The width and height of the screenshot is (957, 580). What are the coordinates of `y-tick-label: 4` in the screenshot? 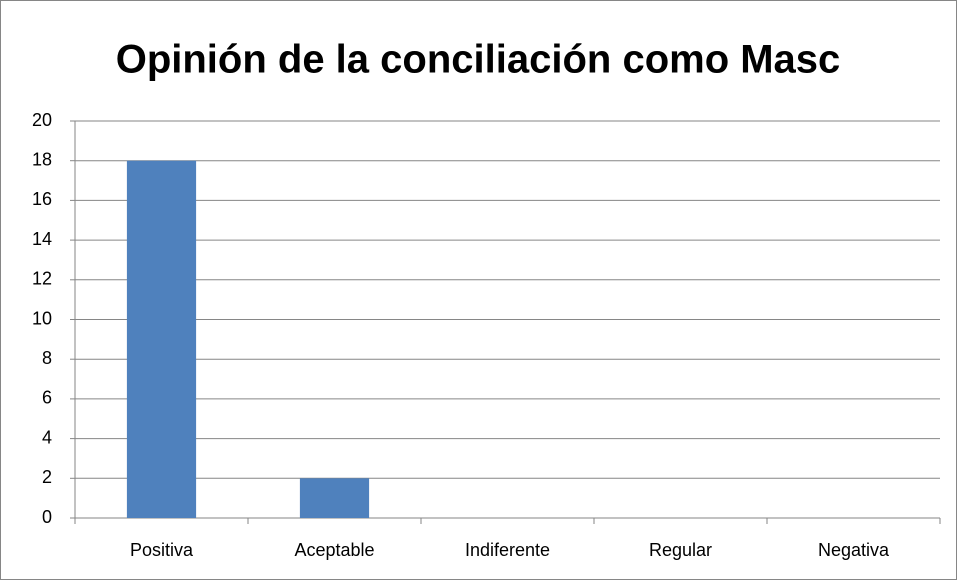 It's located at (47, 437).